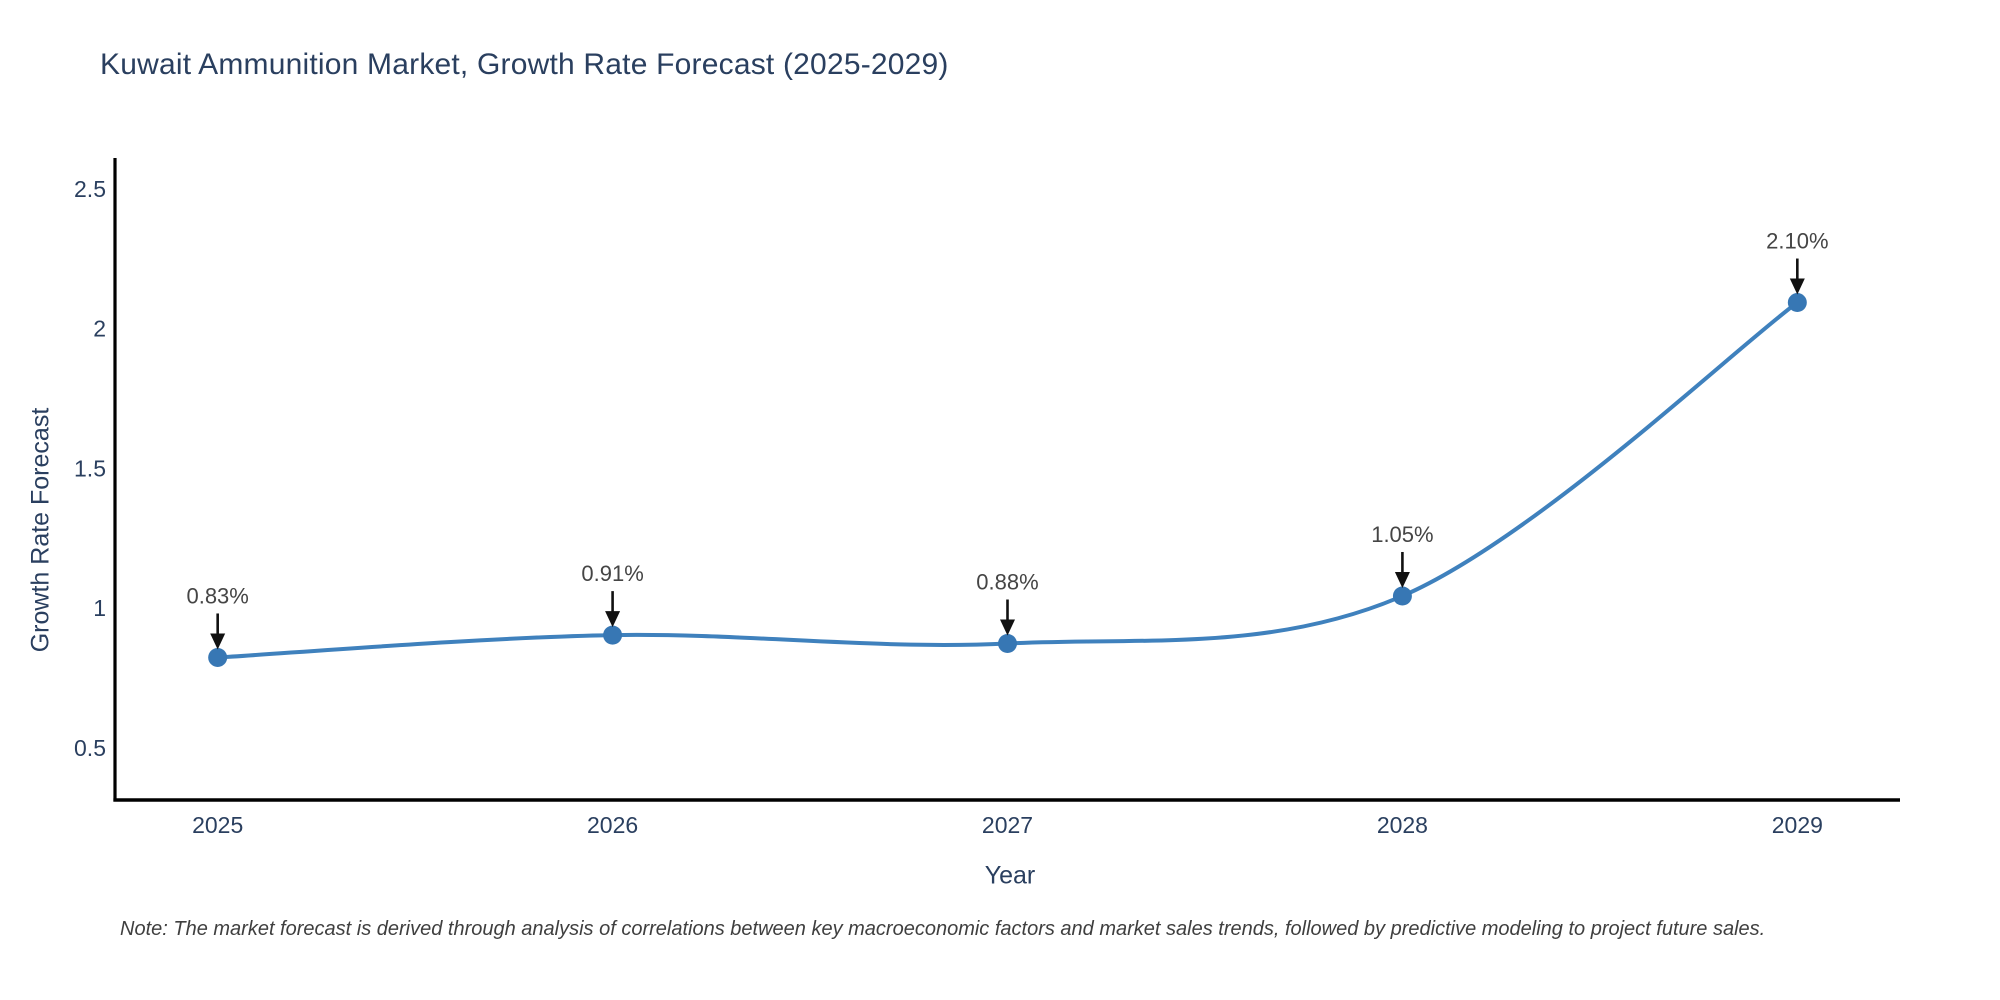 The width and height of the screenshot is (2000, 1000). I want to click on x-tick-label: 2029, so click(1797, 825).